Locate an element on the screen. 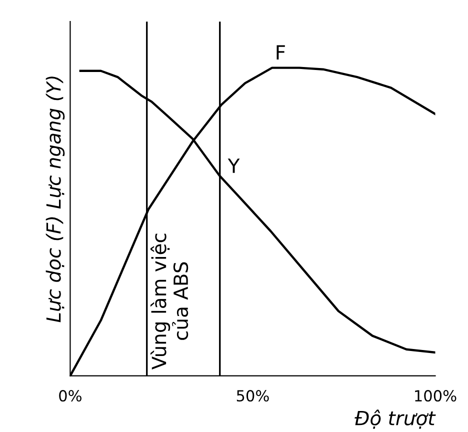 Image resolution: width=468 pixels, height=432 pixels. x-tick-label: 0% is located at coordinates (70, 396).